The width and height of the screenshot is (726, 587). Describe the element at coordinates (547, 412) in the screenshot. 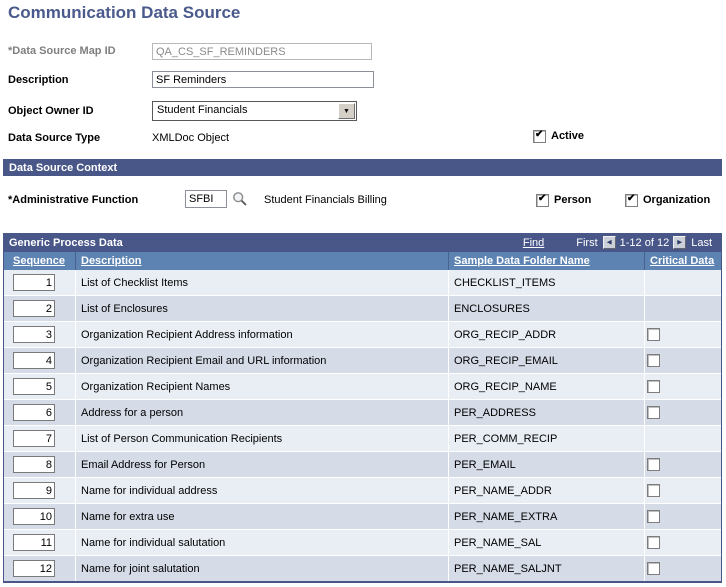

I see `row-folder-name: PER_ADDRESS` at that location.